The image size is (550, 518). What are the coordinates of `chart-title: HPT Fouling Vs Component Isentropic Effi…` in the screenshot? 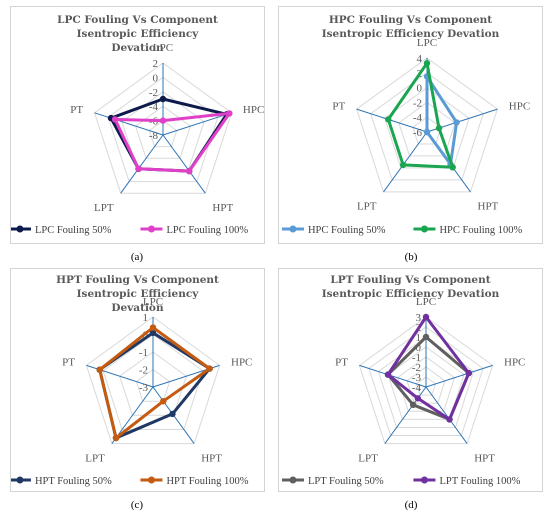 It's located at (137, 294).